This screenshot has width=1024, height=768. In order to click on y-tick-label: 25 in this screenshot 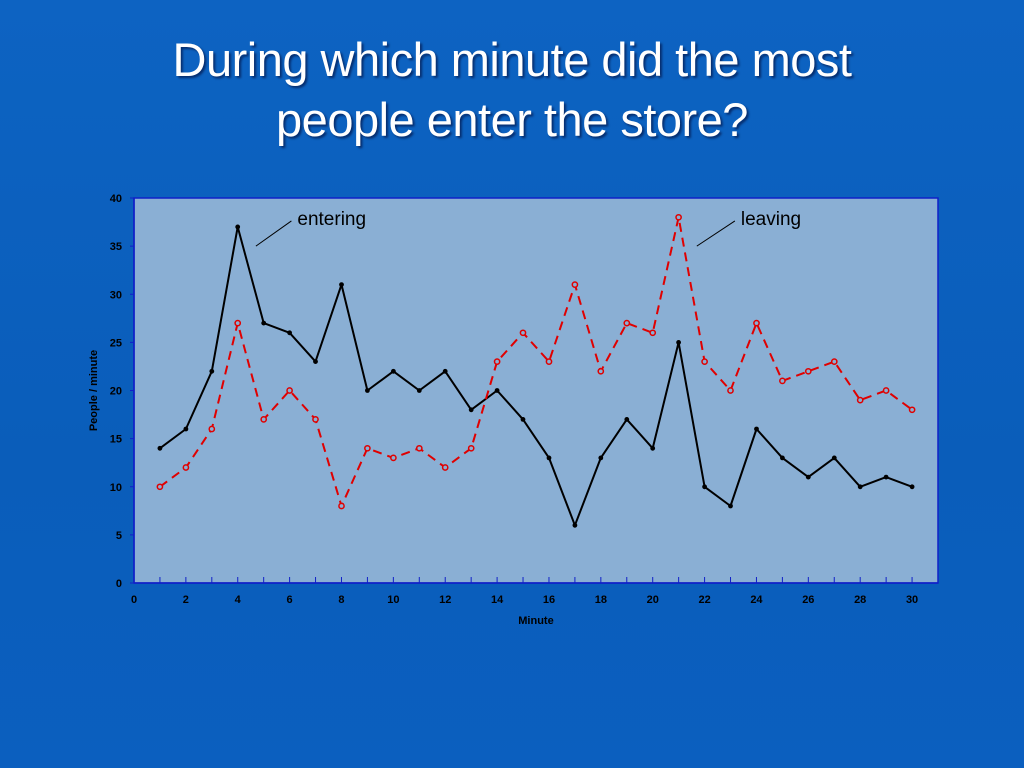, I will do `click(116, 343)`.